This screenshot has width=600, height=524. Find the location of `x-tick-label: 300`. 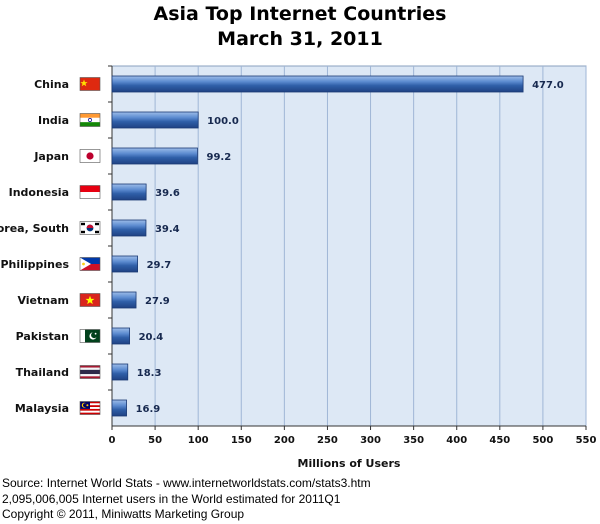

x-tick-label: 300 is located at coordinates (370, 440).